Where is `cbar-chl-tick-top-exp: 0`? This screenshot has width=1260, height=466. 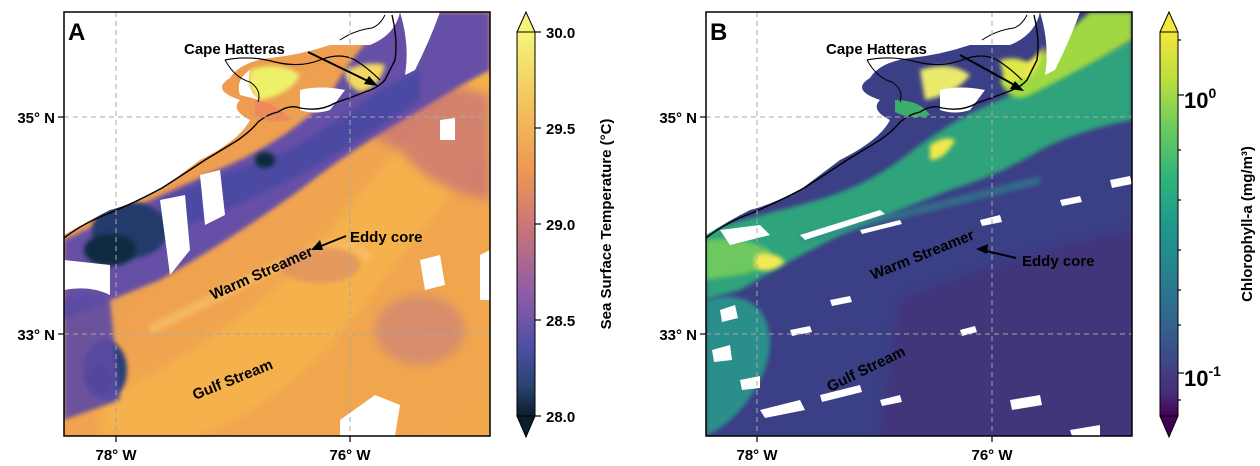
cbar-chl-tick-top-exp: 0 is located at coordinates (1212, 93).